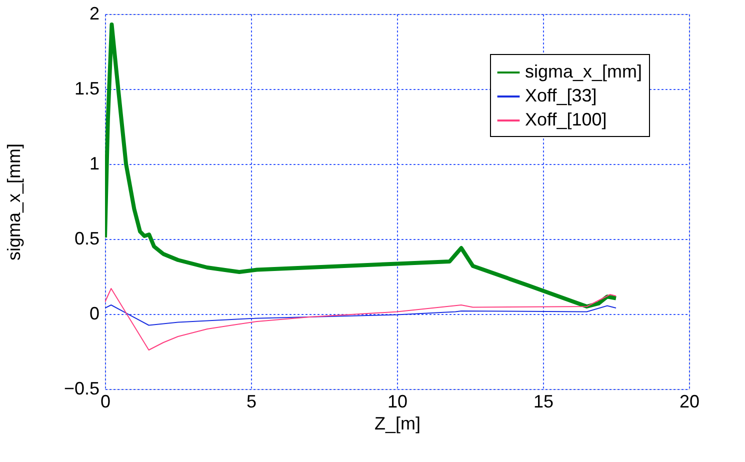 The height and width of the screenshot is (462, 745). What do you see at coordinates (87, 238) in the screenshot?
I see `y-tick-label: 0.5` at bounding box center [87, 238].